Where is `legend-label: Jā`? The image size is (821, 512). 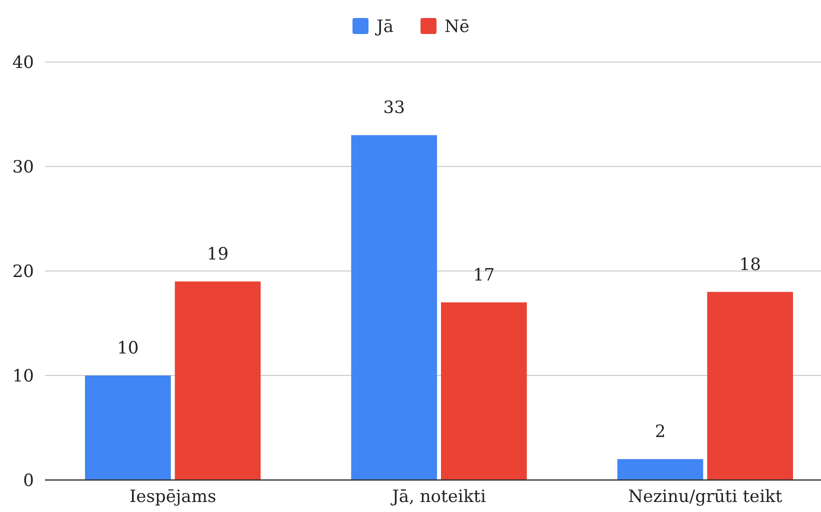 legend-label: Jā is located at coordinates (384, 27).